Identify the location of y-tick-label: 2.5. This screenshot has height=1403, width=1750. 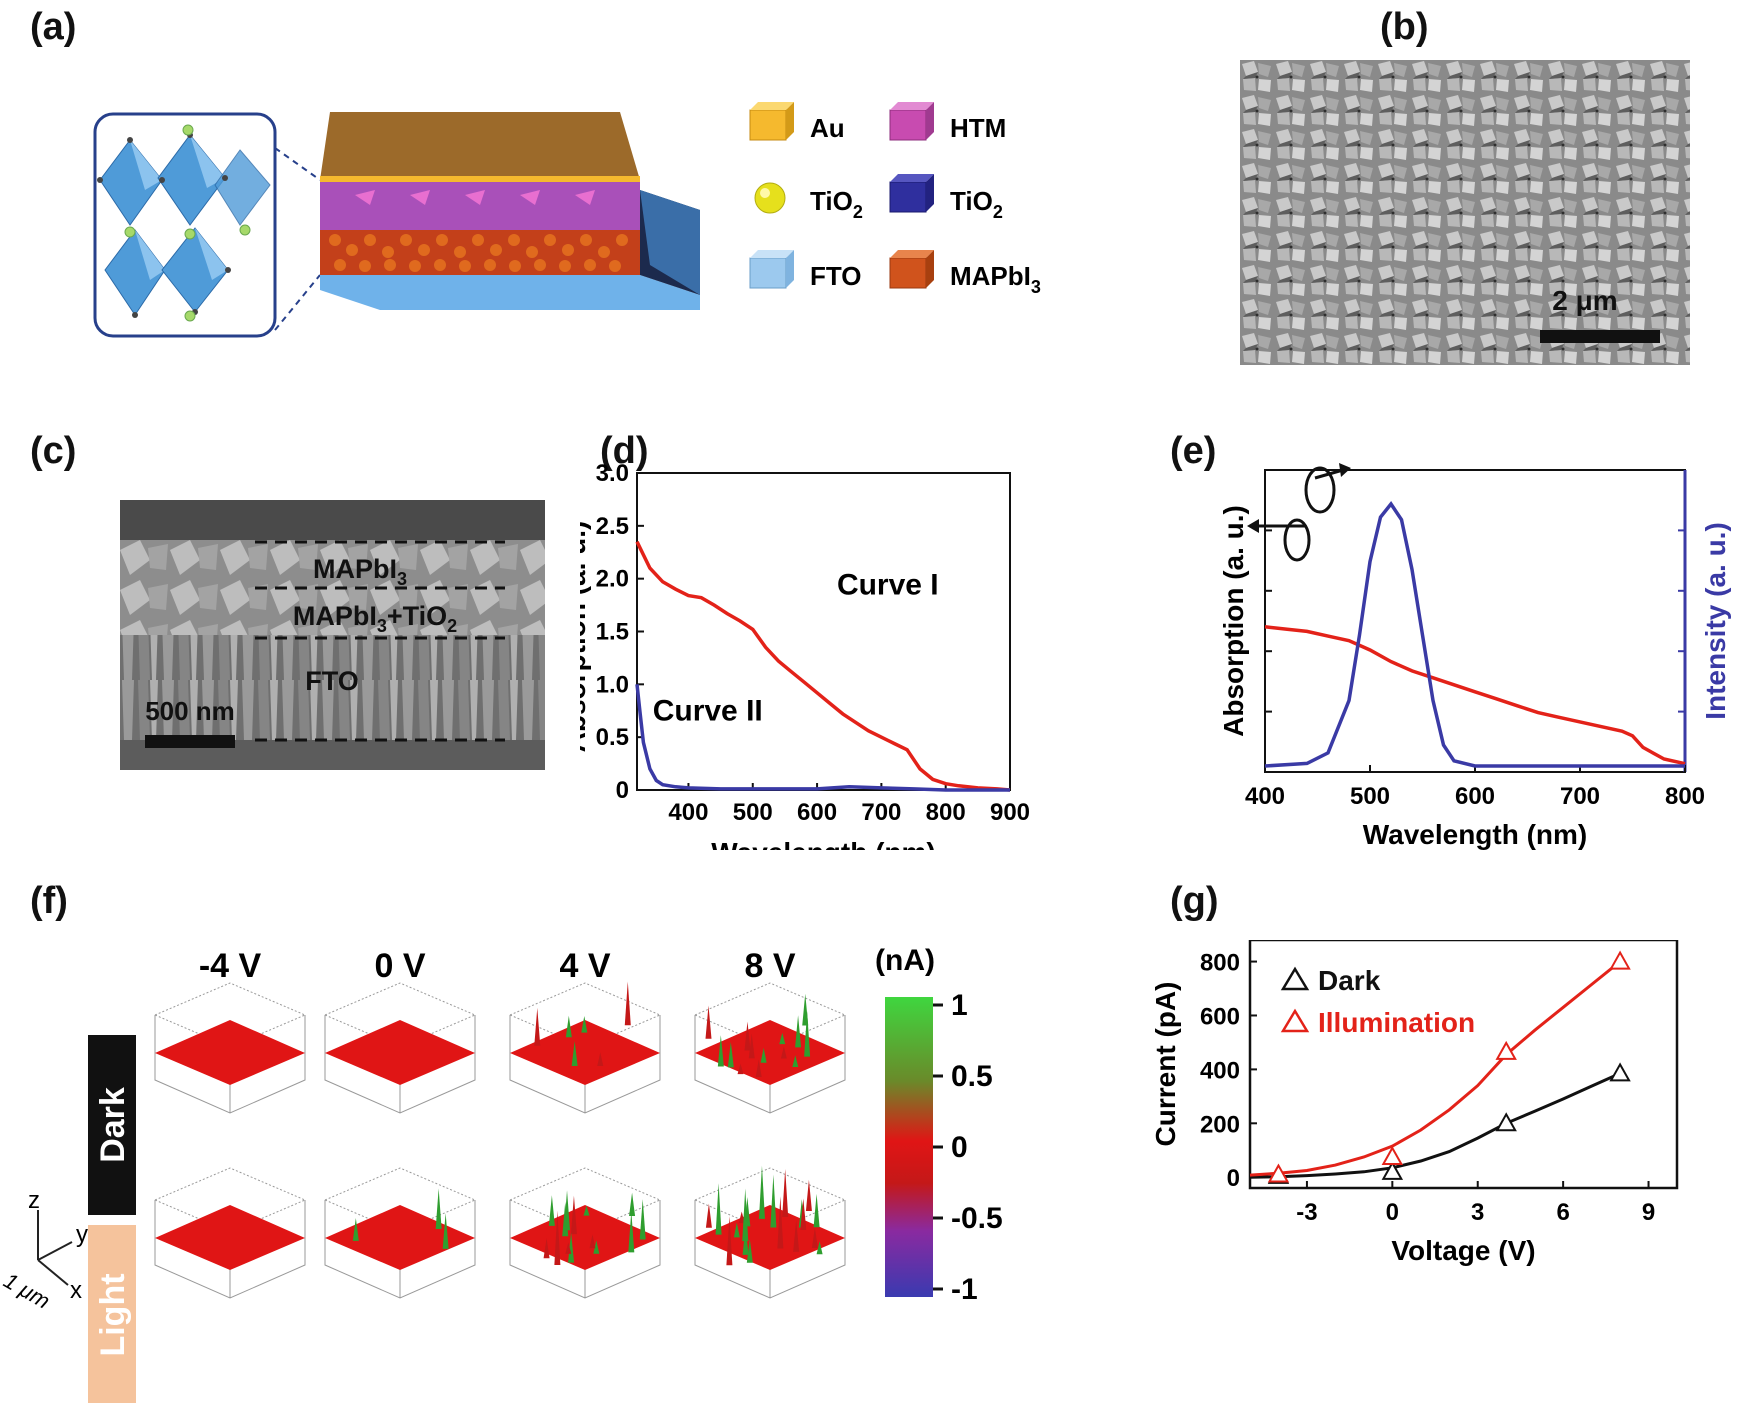
(612, 526).